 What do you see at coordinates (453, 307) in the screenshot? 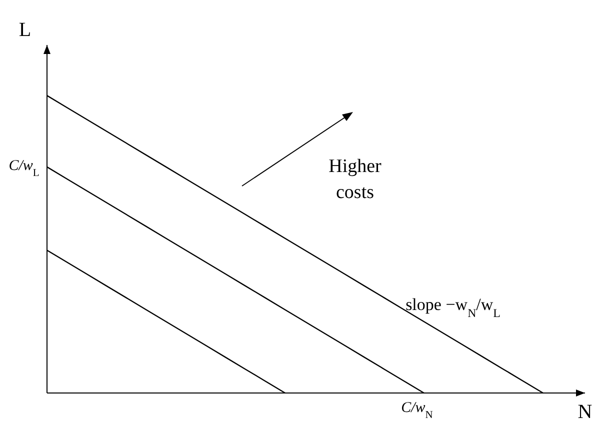
I see `annotation: slope −w$_{N}$/w$_{L}$` at bounding box center [453, 307].